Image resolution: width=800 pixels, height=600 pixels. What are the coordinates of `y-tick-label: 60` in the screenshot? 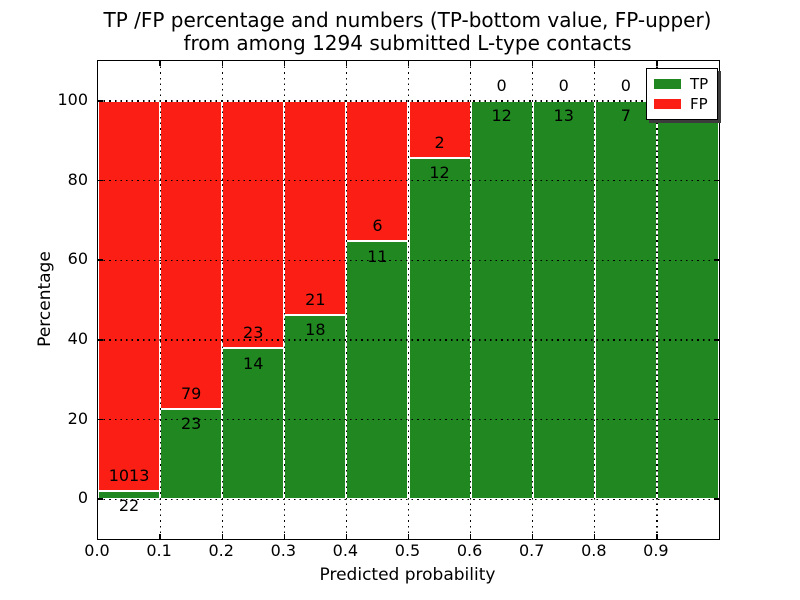 It's located at (77, 259).